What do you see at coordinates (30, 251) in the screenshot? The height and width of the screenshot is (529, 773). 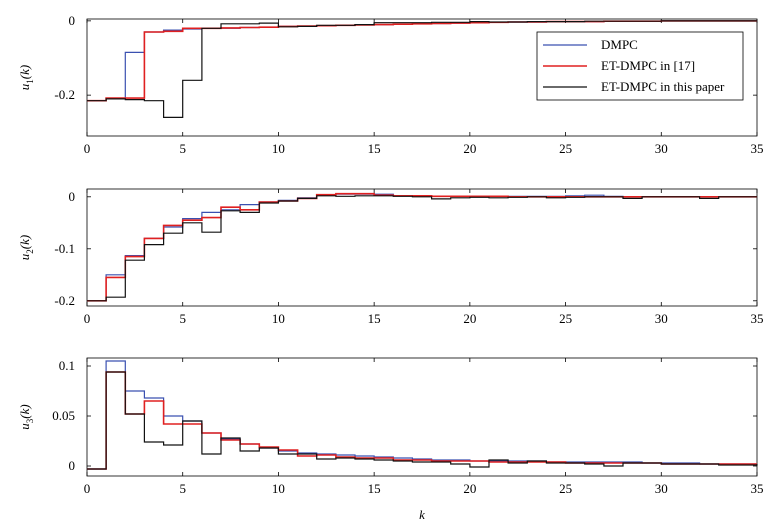 I see `y-axis-label-sub: 2` at bounding box center [30, 251].